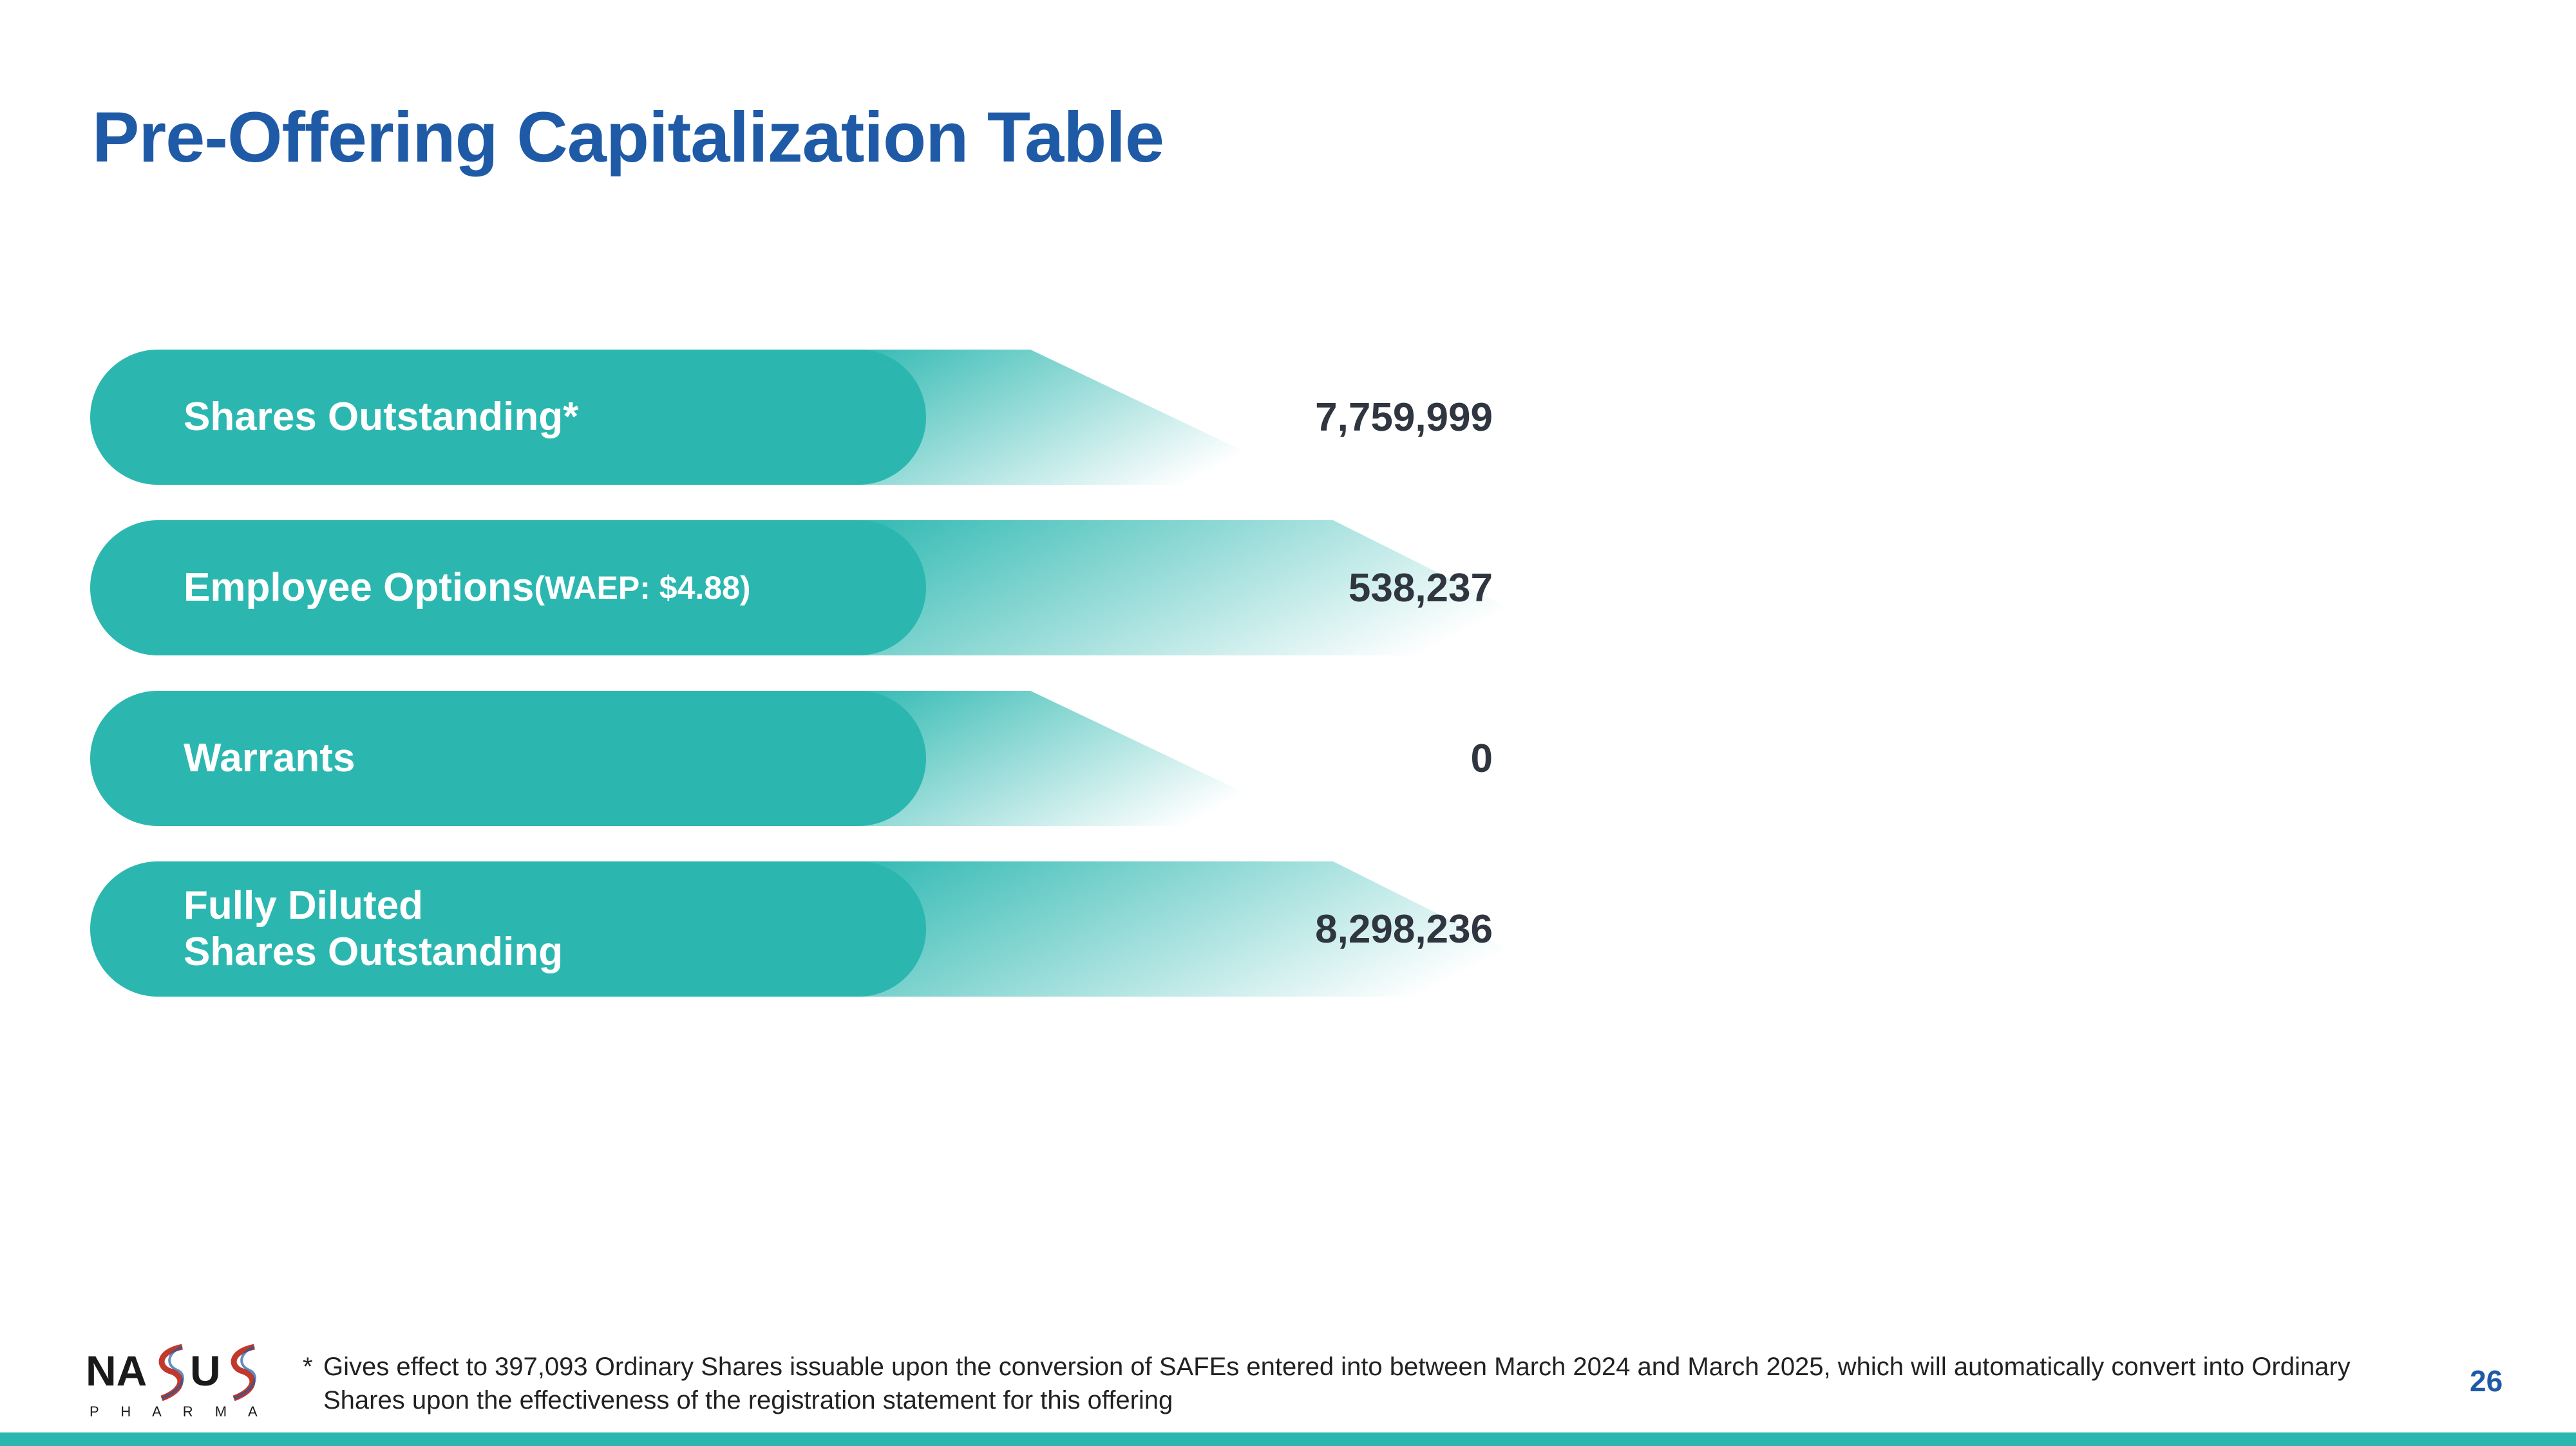  I want to click on helix-s-logo-icon, so click(207, 1373).